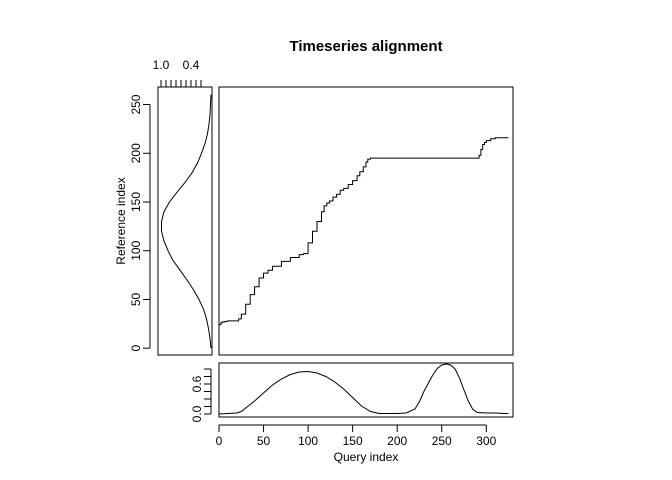 Image resolution: width=672 pixels, height=480 pixels. I want to click on x-axis-tick-label: 250, so click(442, 441).